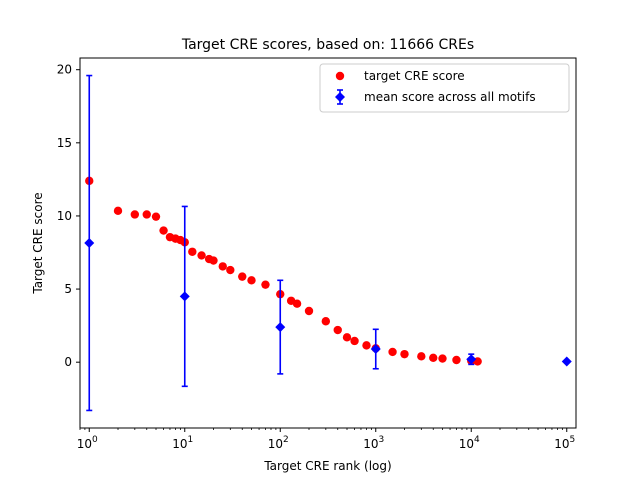  Describe the element at coordinates (87, 443) in the screenshot. I see `x-tick-label: 10⁰` at that location.